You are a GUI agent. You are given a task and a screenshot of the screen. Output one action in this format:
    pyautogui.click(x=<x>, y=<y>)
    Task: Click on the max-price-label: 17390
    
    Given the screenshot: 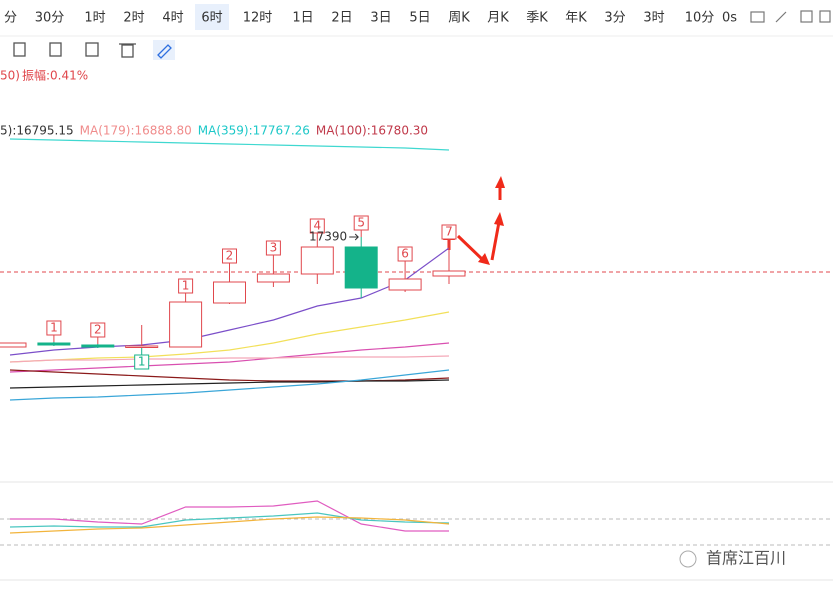 What is the action you would take?
    pyautogui.click(x=328, y=237)
    